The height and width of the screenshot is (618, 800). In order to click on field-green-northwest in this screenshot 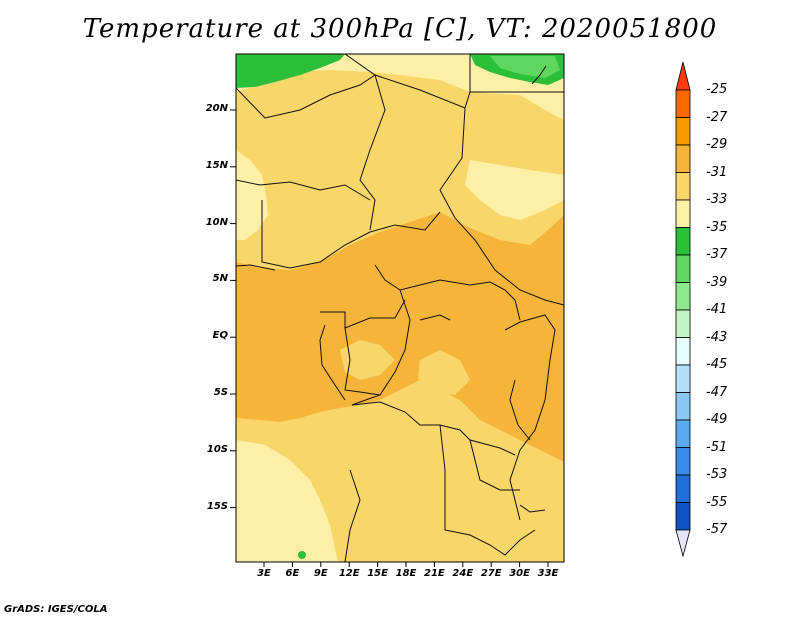, I will do `click(290, 71)`.